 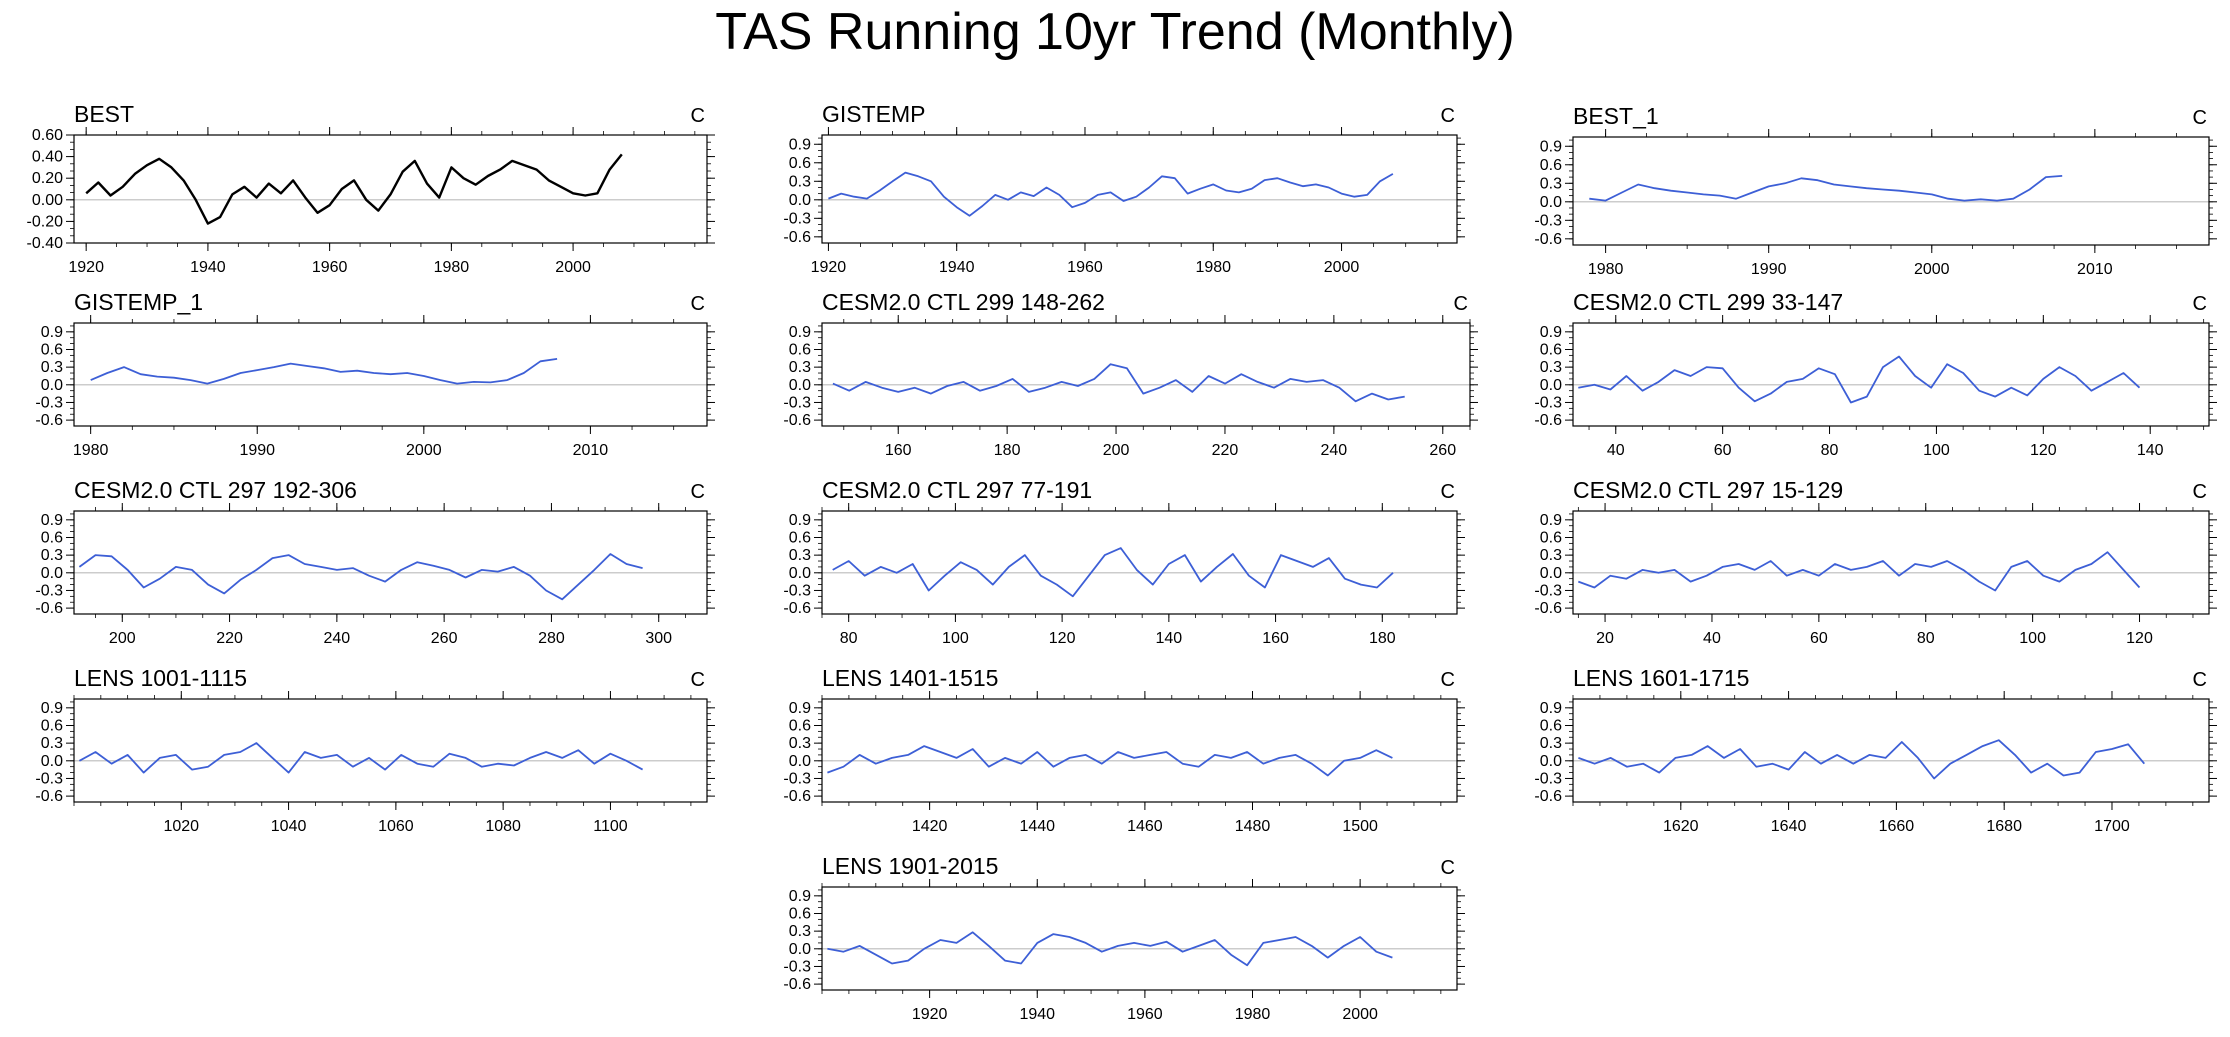 I want to click on x-tick-label: 260, so click(x=444, y=638).